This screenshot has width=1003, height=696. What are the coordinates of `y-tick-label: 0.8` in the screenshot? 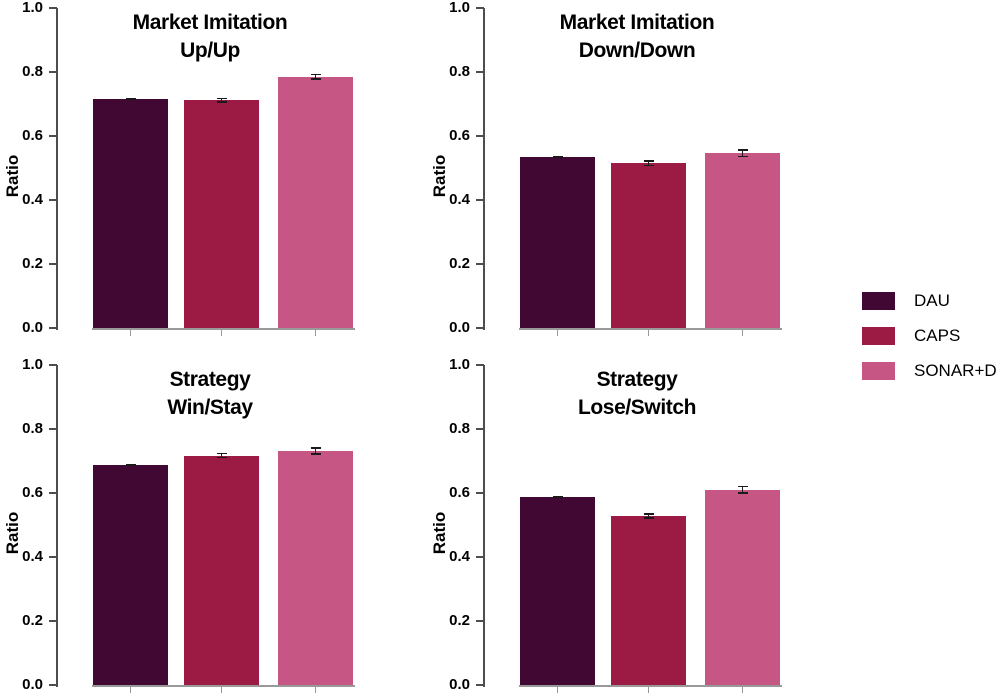 It's located at (32, 428).